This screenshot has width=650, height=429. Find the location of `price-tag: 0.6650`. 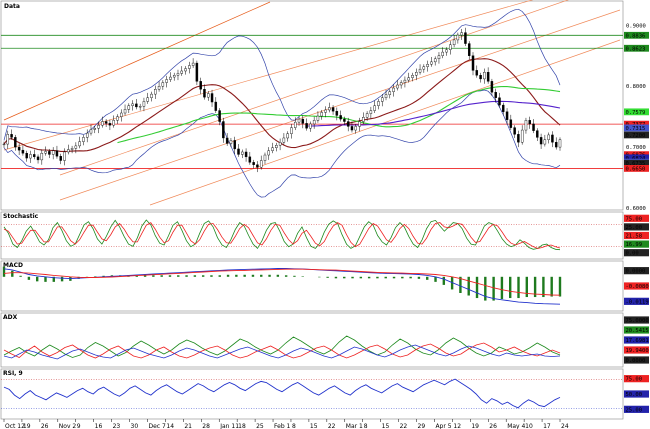

price-tag: 0.6650 is located at coordinates (636, 169).